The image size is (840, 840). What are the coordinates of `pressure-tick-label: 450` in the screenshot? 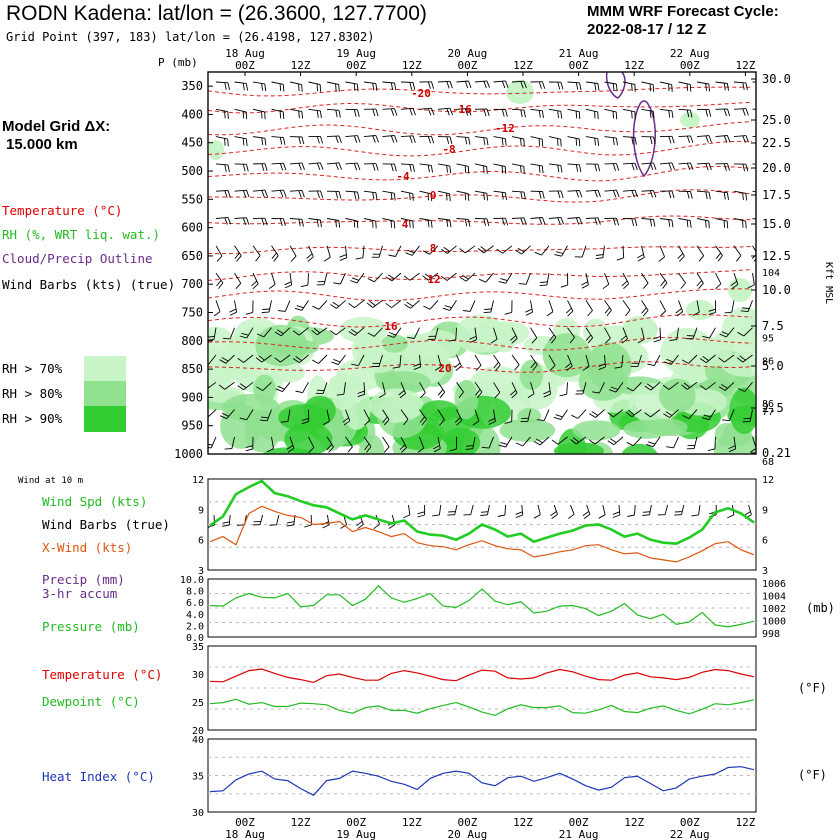 It's located at (192, 143).